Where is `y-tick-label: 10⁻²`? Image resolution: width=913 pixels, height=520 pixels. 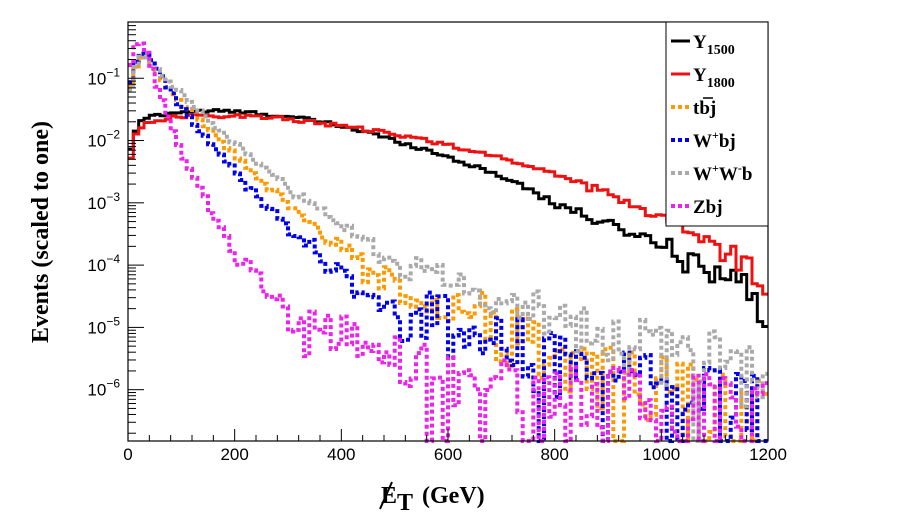
y-tick-label: 10⁻² is located at coordinates (103, 139).